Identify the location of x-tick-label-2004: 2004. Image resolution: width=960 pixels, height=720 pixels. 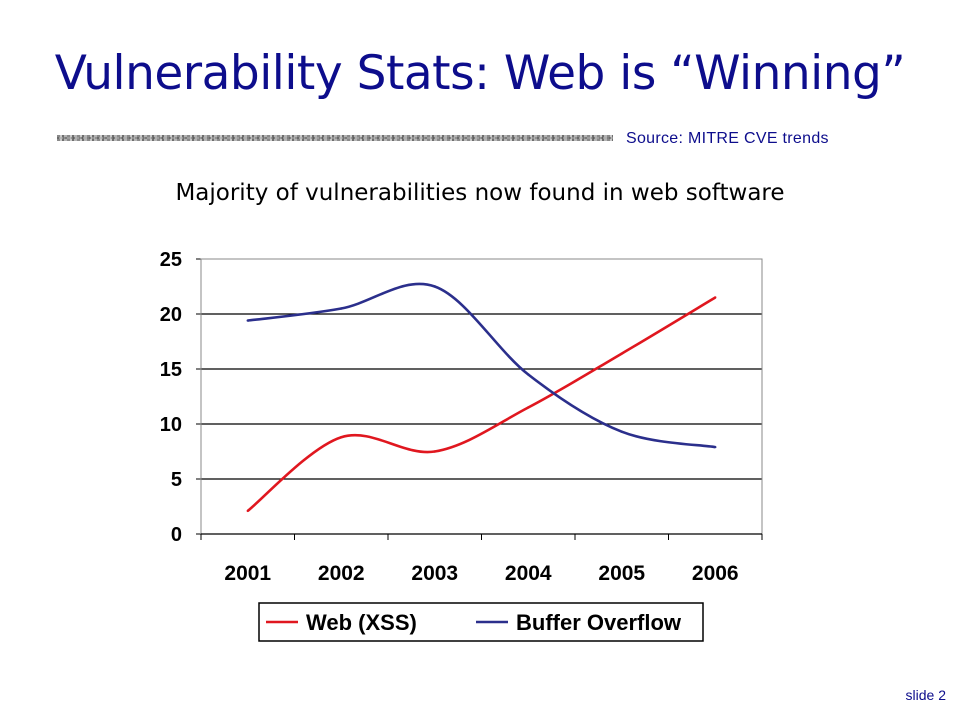
(528, 573).